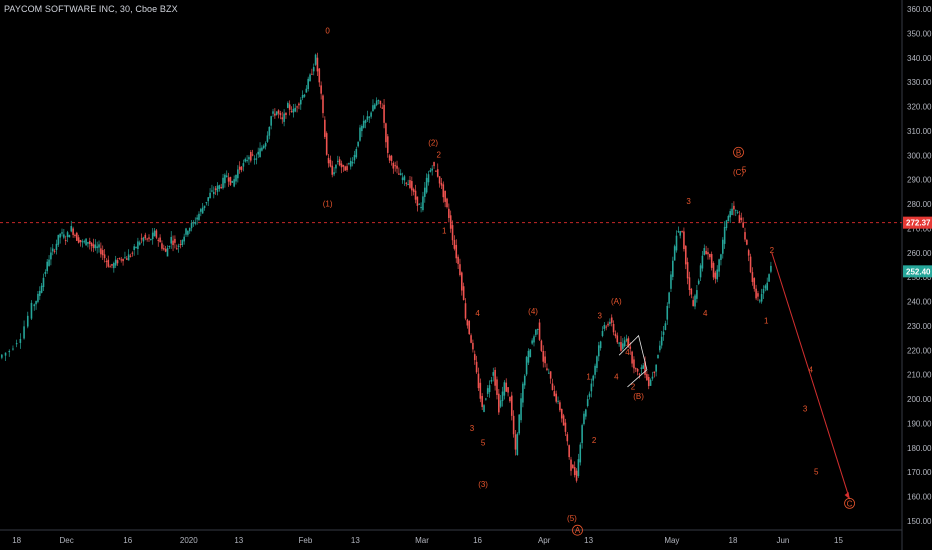 This screenshot has width=932, height=550. I want to click on x-tick-label: Apr, so click(544, 540).